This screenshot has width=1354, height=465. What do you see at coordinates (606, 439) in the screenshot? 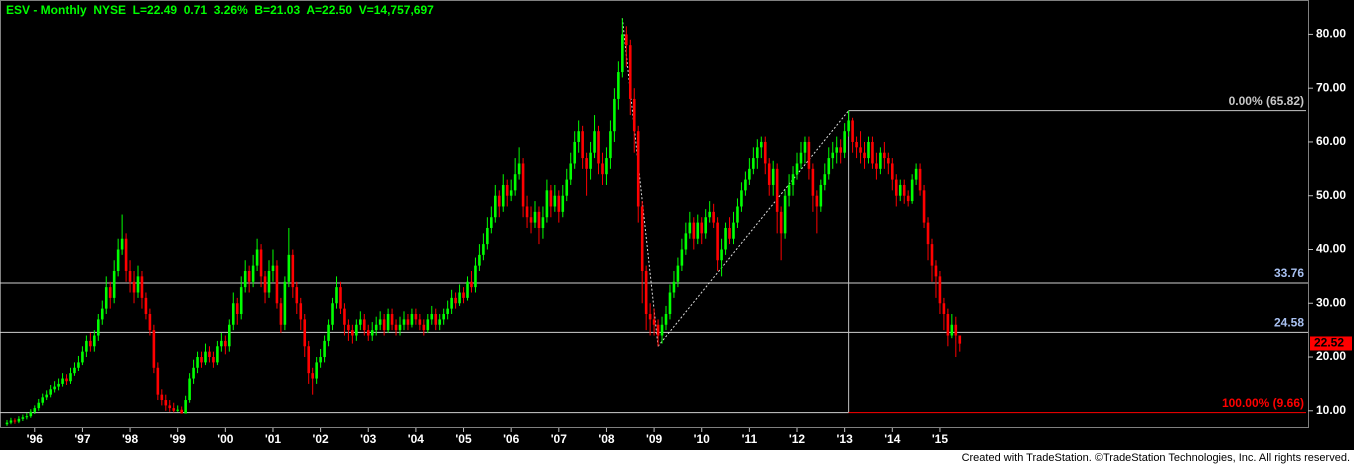
I see `x-tick-label: '08` at bounding box center [606, 439].